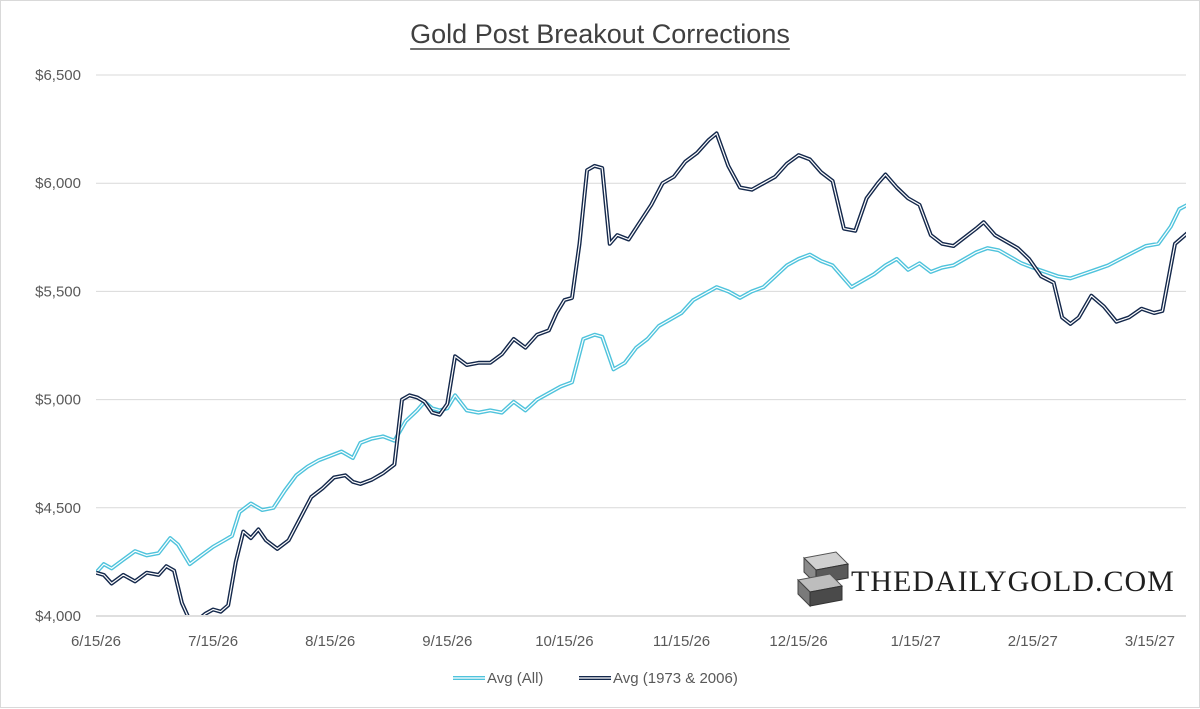  Describe the element at coordinates (330, 641) in the screenshot. I see `x-tick-label: 8/15/26` at that location.